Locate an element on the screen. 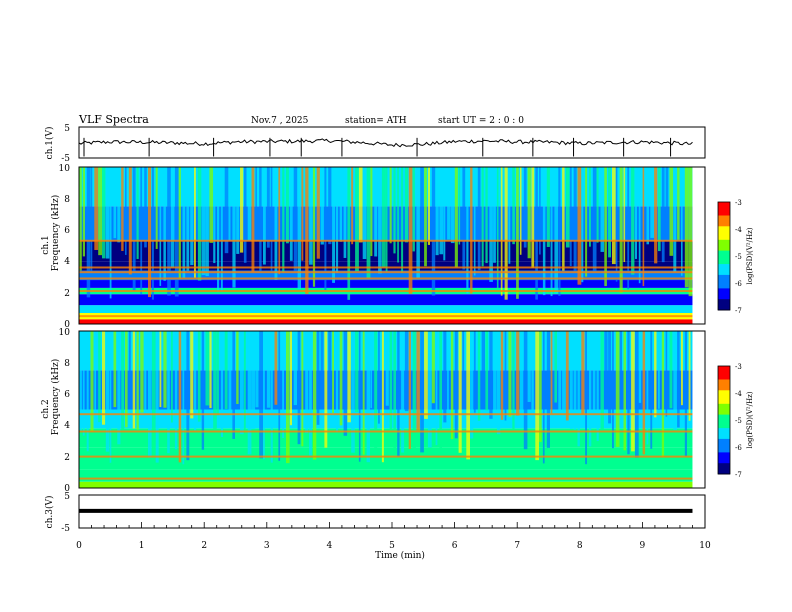  ch1-colorbar-label: log(PSD)(V²/Hz) is located at coordinates (750, 255).